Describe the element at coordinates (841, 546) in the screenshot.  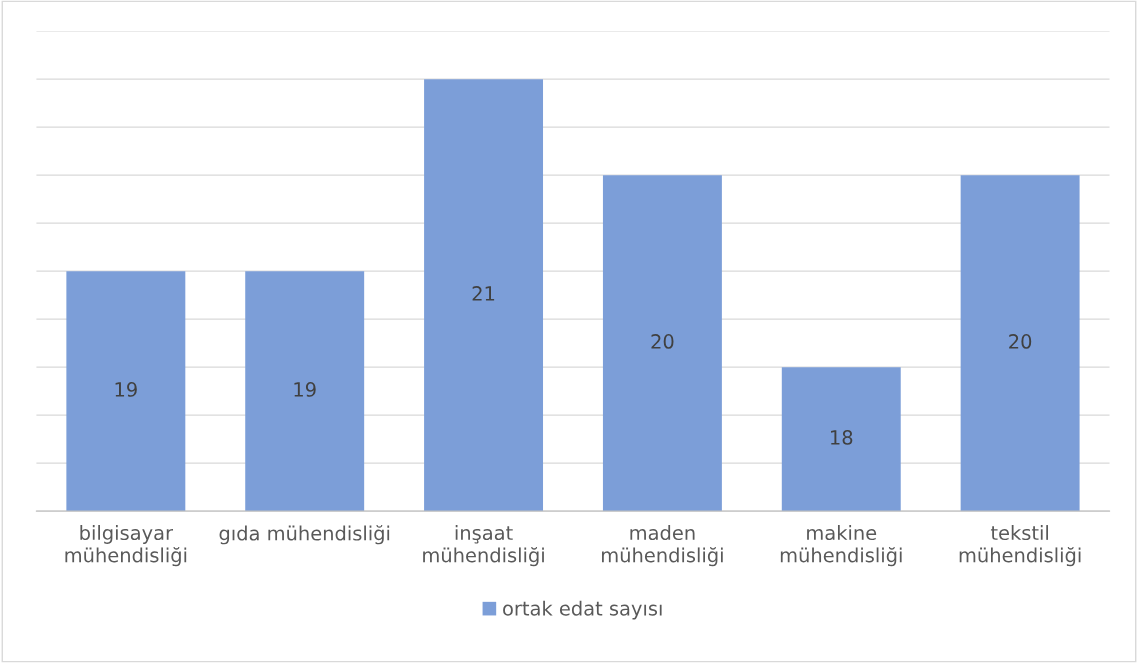
I see `x-tick-label: makine mühendisliği` at that location.